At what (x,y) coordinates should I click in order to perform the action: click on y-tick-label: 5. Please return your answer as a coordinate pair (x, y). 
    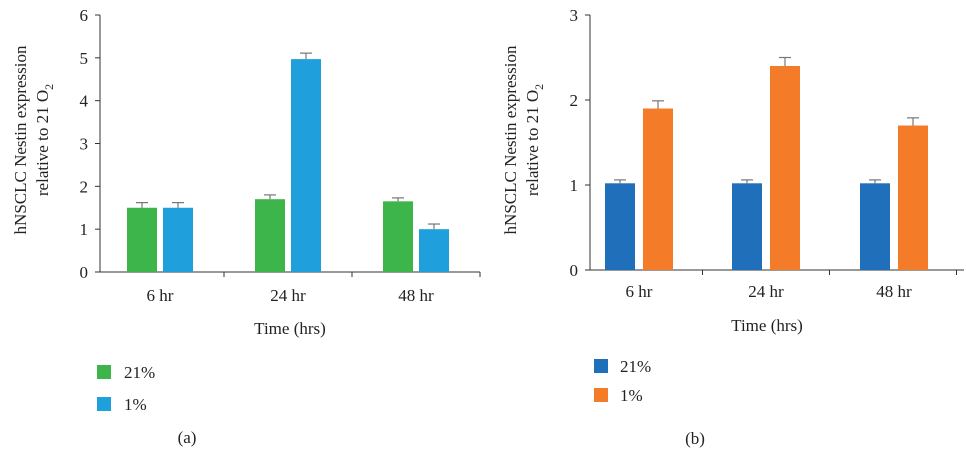
    Looking at the image, I should click on (84, 58).